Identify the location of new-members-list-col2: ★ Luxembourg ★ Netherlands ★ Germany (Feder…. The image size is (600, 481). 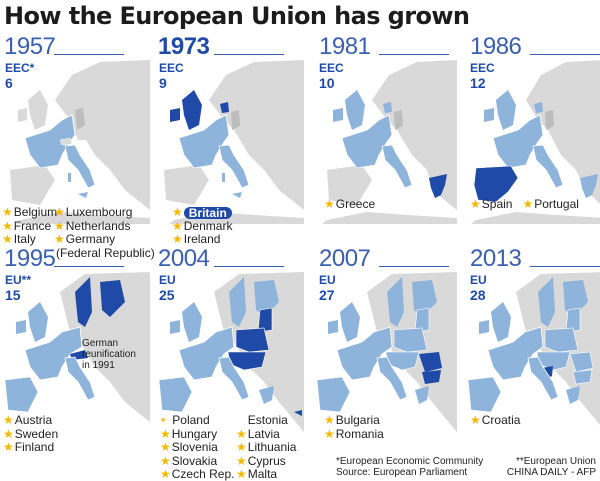
(104, 232).